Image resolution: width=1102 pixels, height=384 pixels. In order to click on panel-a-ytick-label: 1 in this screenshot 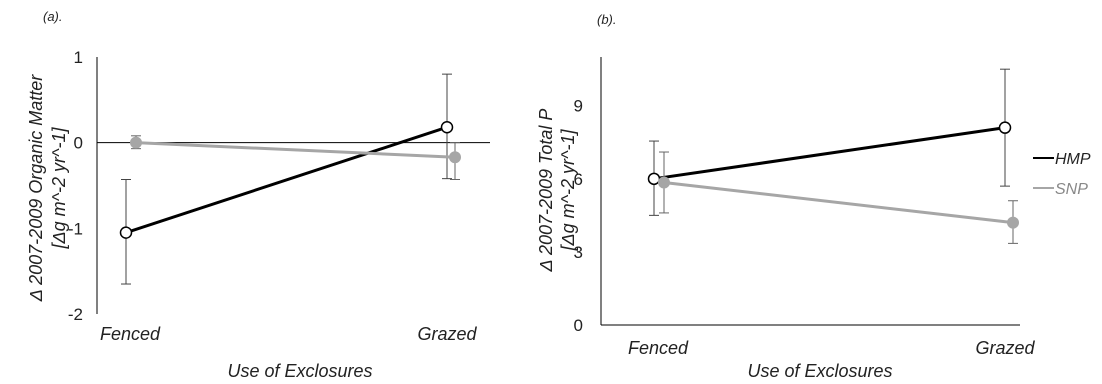, I will do `click(78, 57)`.